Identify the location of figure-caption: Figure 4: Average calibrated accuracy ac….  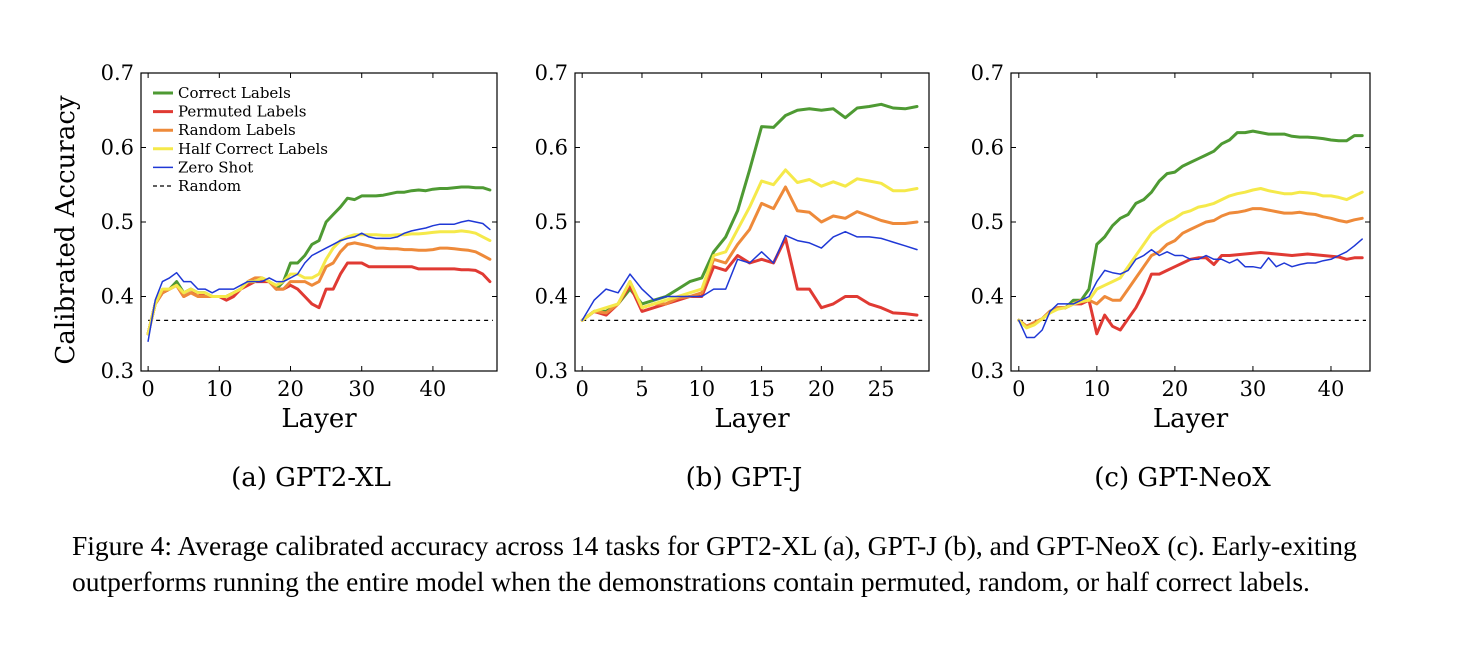
(714, 563).